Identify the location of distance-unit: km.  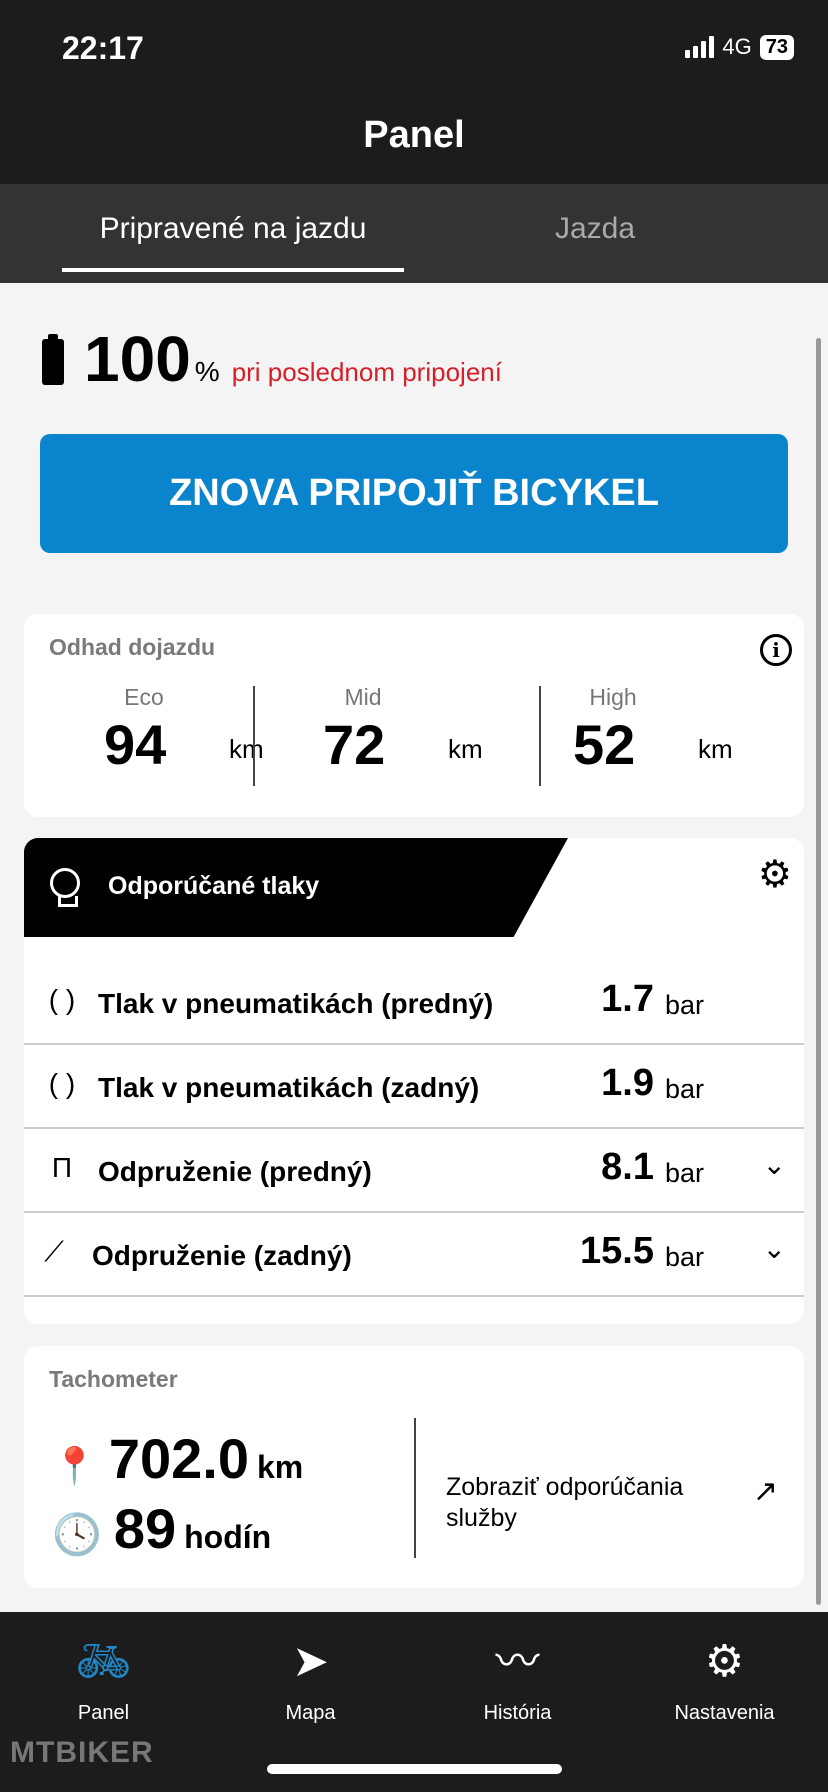
(280, 1467).